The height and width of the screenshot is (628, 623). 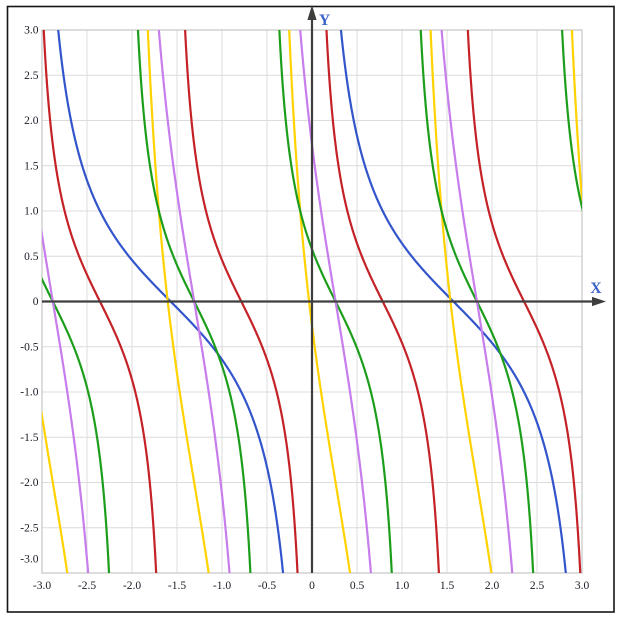 I want to click on x-tick-label: 0, so click(x=312, y=586).